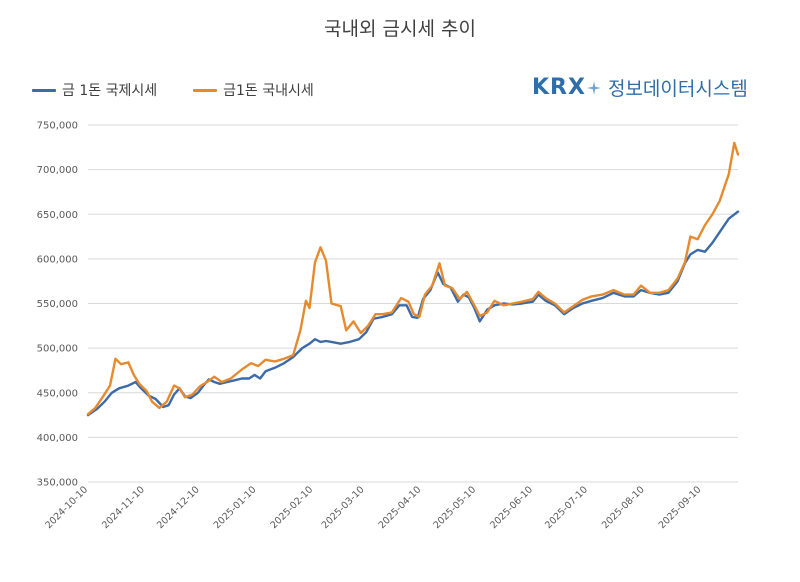 The width and height of the screenshot is (800, 582). What do you see at coordinates (110, 91) in the screenshot?
I see `legend-label-international: 금 1돈 국제시세` at bounding box center [110, 91].